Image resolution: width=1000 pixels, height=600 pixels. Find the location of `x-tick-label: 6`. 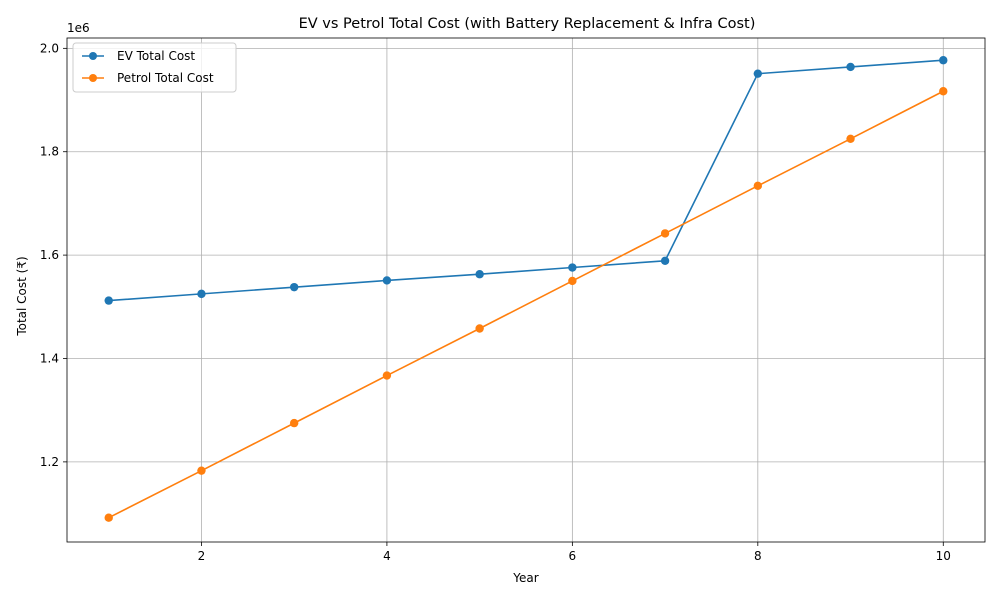

x-tick-label: 6 is located at coordinates (573, 556).